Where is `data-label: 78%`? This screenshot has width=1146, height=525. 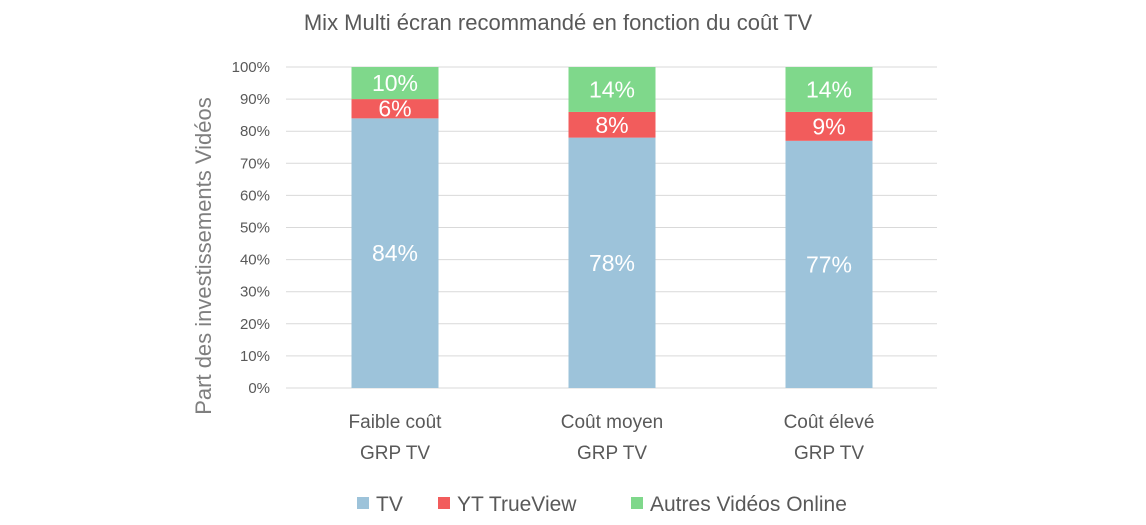 data-label: 78% is located at coordinates (612, 263).